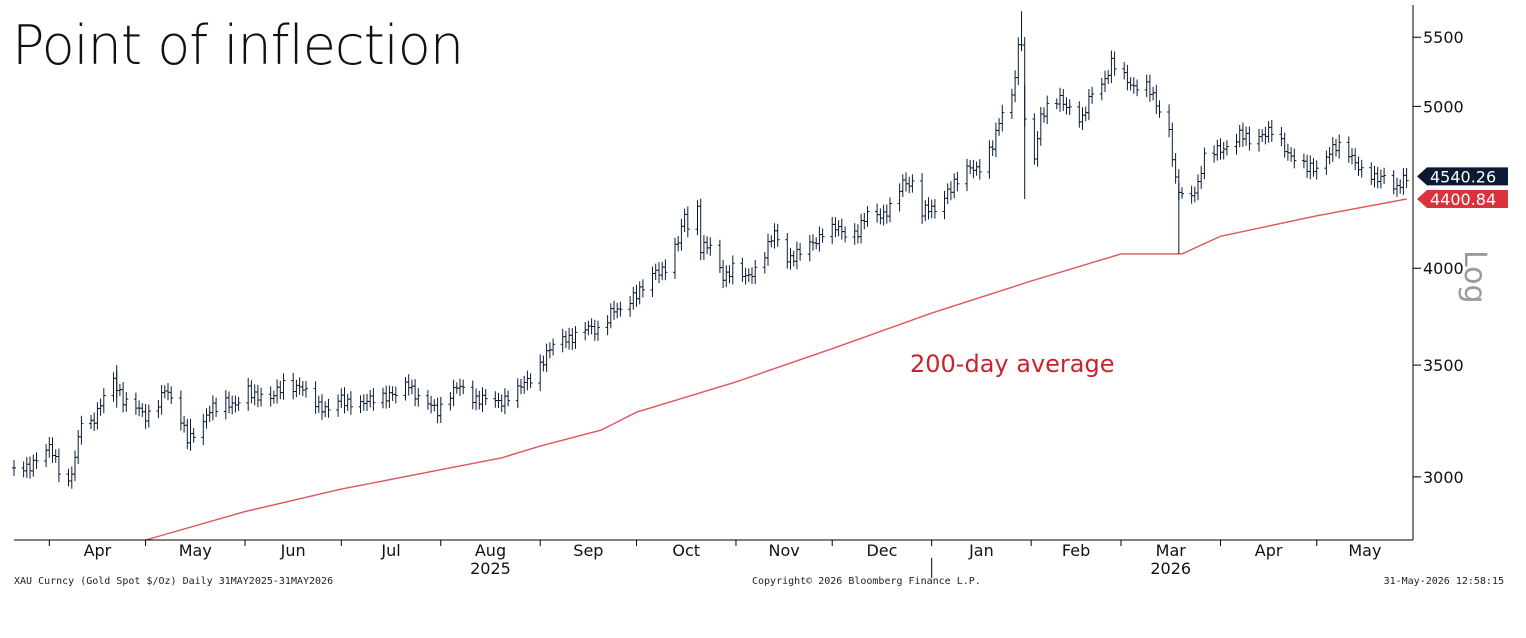 This screenshot has width=1526, height=638. I want to click on x-month-label: Sep, so click(588, 550).